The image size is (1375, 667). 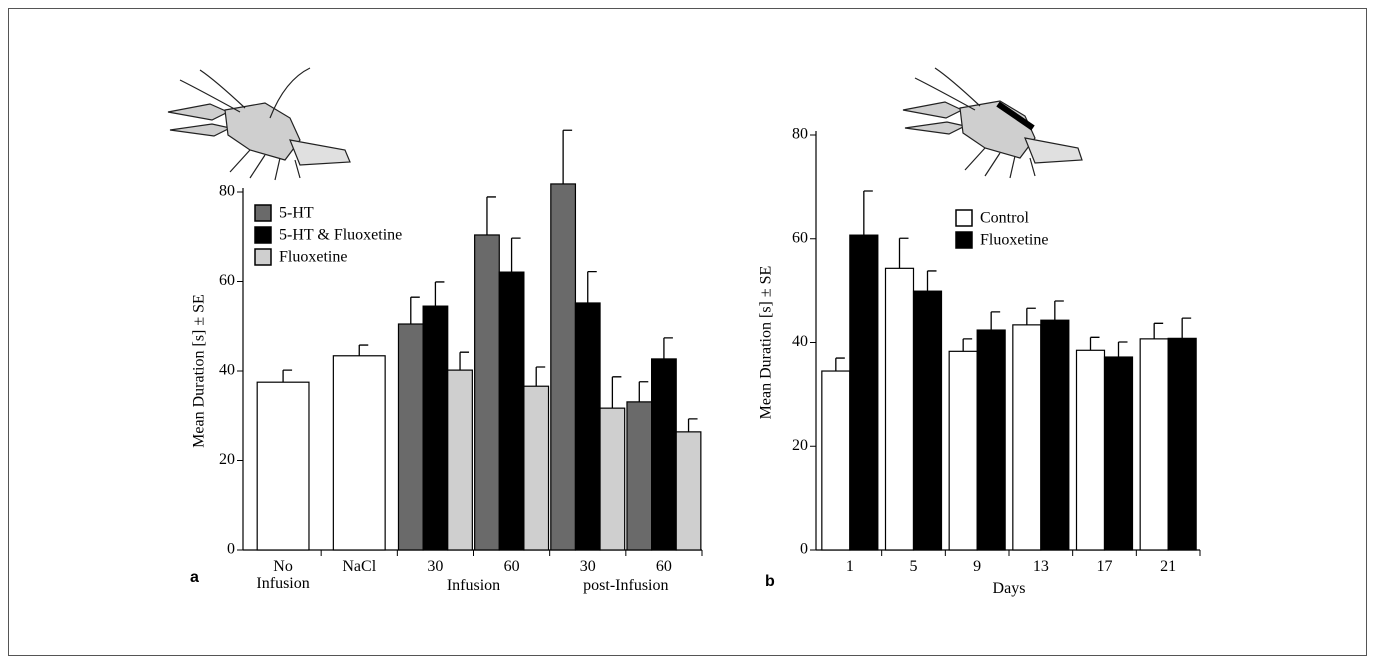 I want to click on legend-label: 5-HT, so click(x=296, y=213).